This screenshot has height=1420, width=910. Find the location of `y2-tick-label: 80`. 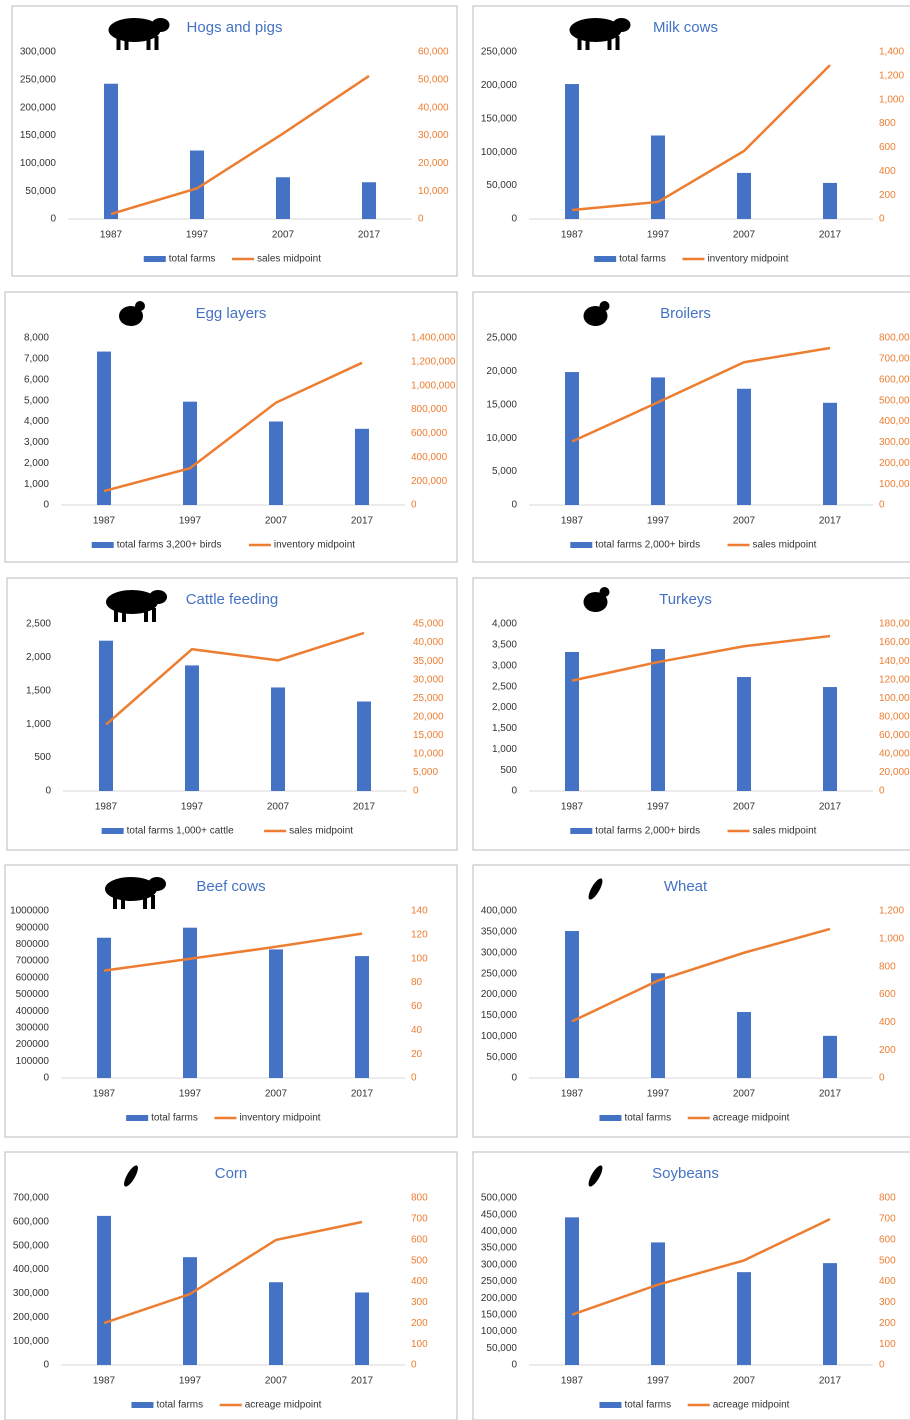

y2-tick-label: 80 is located at coordinates (417, 982).